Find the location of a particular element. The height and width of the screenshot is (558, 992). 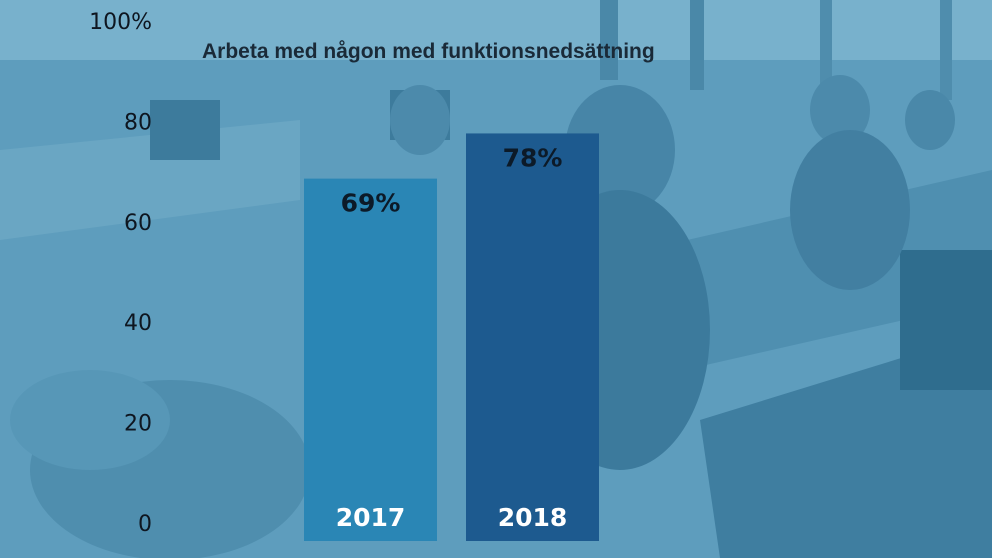

y-tick-label: 80 is located at coordinates (138, 122).